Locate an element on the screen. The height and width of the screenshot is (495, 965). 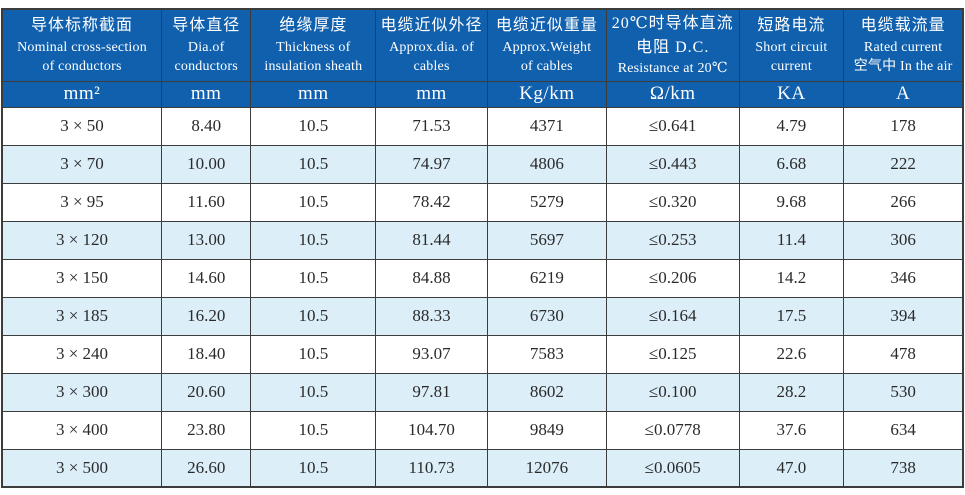
header-en: Dia.of is located at coordinates (206, 47).